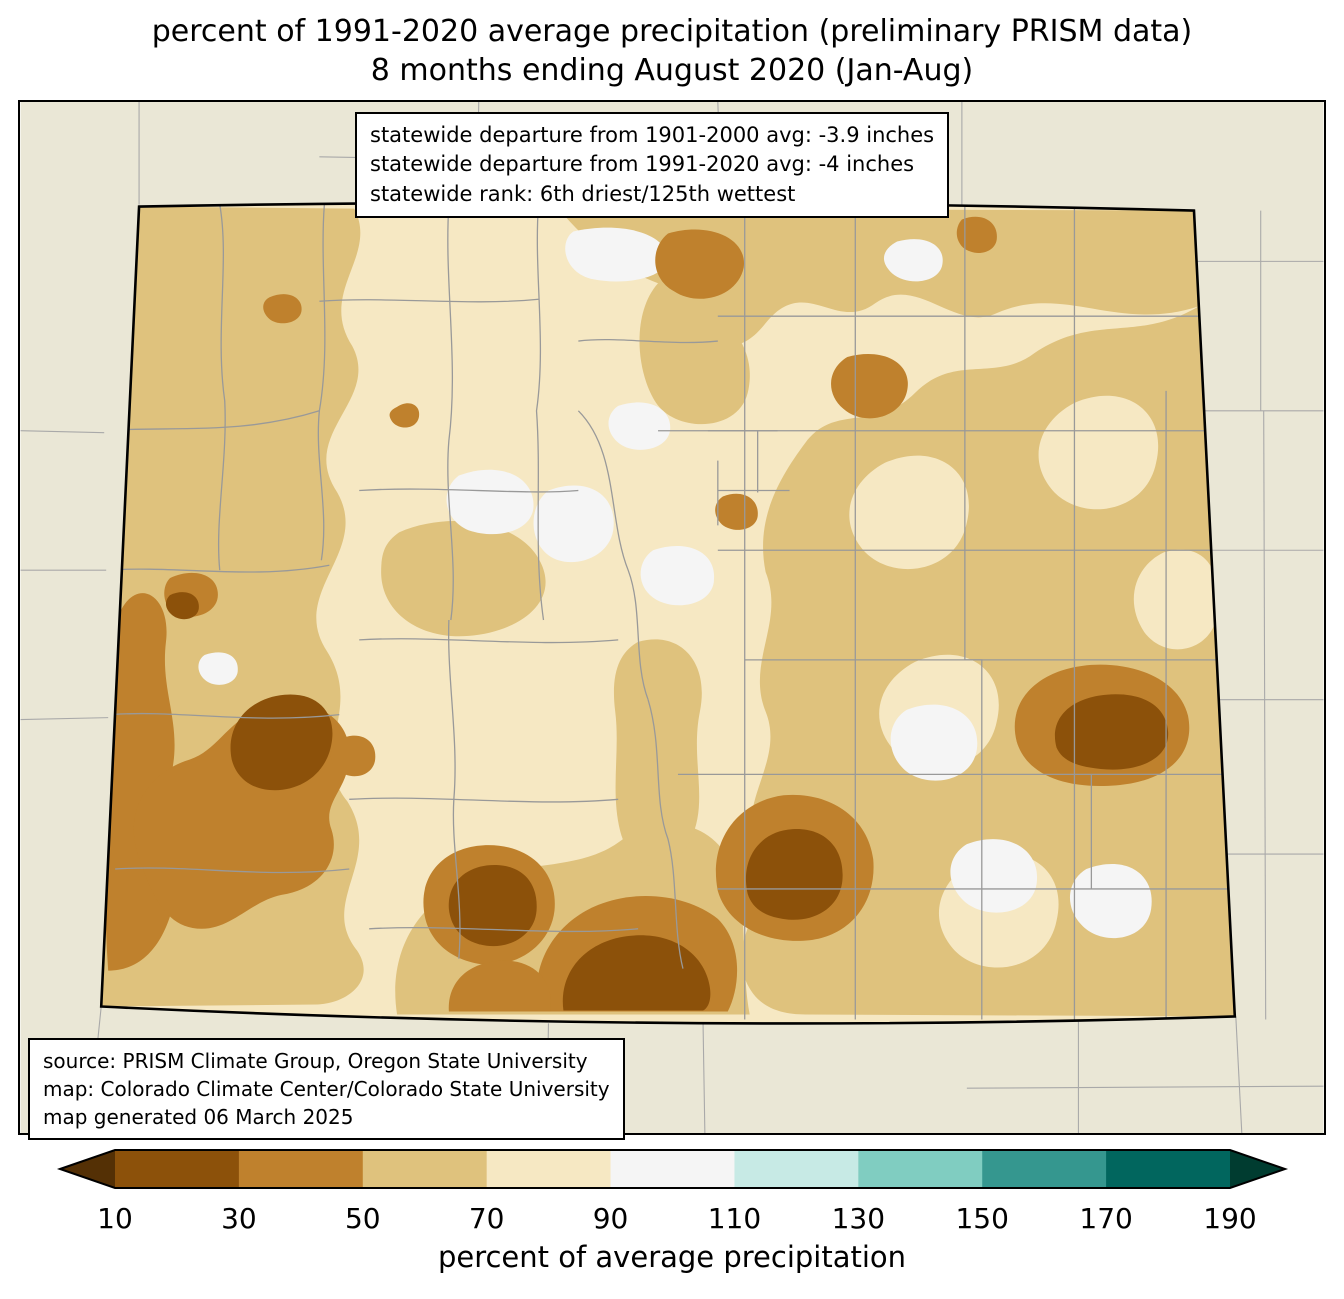 This screenshot has width=1344, height=1299. I want to click on colorbar-tick-label: 50, so click(363, 1218).